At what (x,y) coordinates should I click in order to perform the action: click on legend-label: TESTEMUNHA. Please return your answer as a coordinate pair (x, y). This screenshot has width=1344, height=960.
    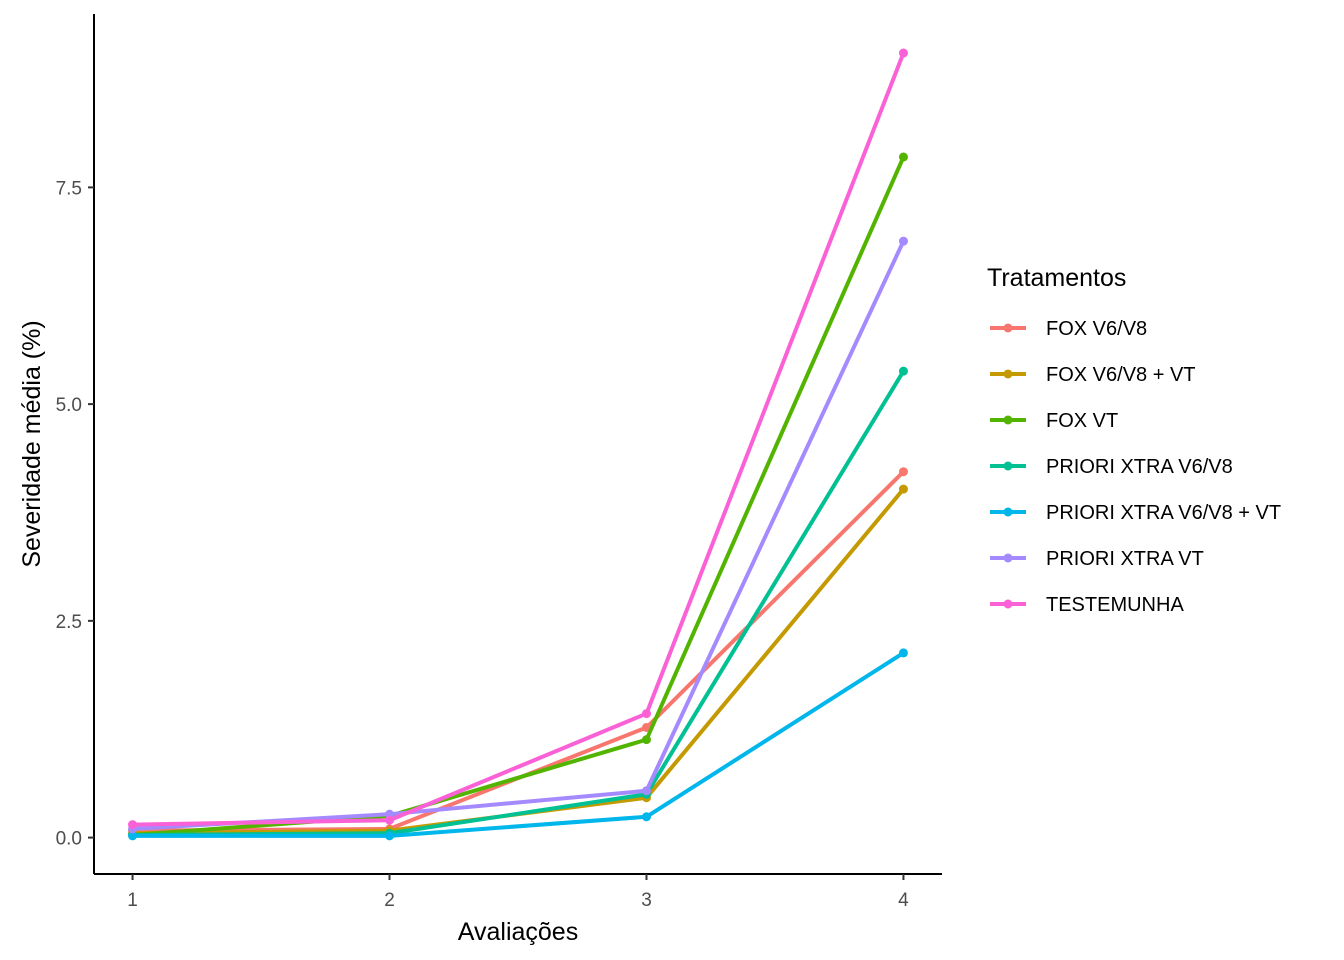
    Looking at the image, I should click on (1115, 605).